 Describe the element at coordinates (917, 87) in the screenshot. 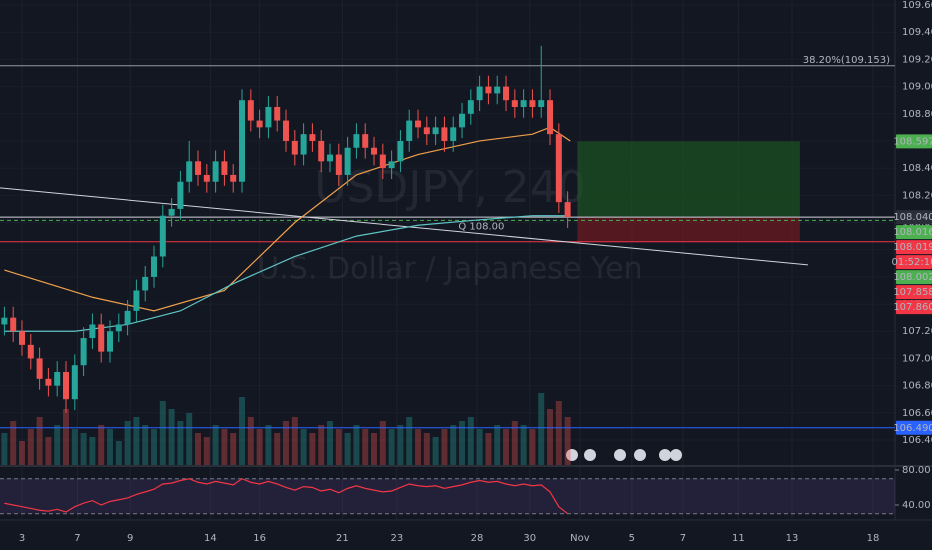

I see `y-tick-label: 109.000` at that location.